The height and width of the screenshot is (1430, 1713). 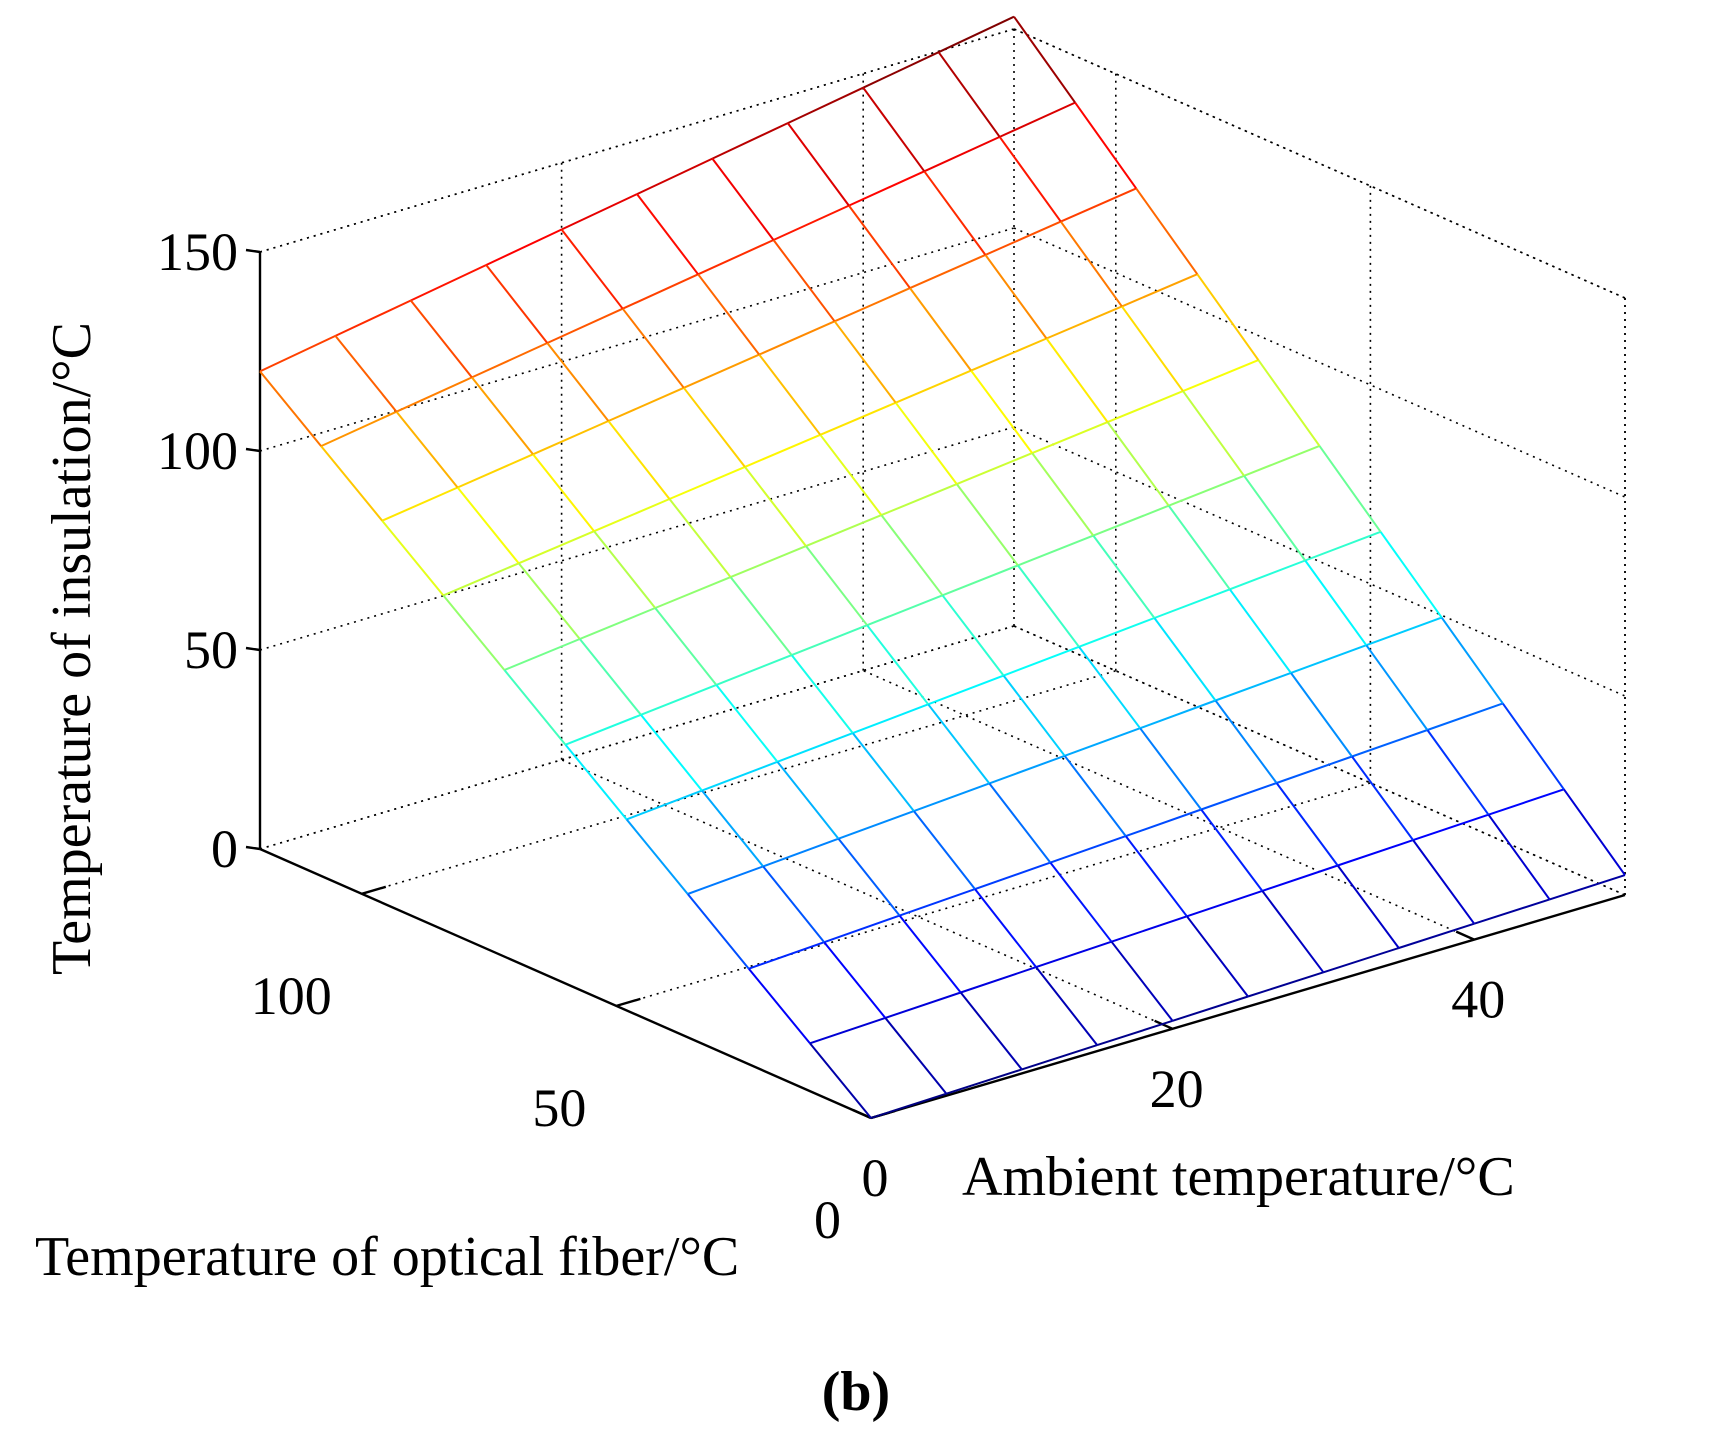 I want to click on z-tick-mark, so click(x=253, y=450).